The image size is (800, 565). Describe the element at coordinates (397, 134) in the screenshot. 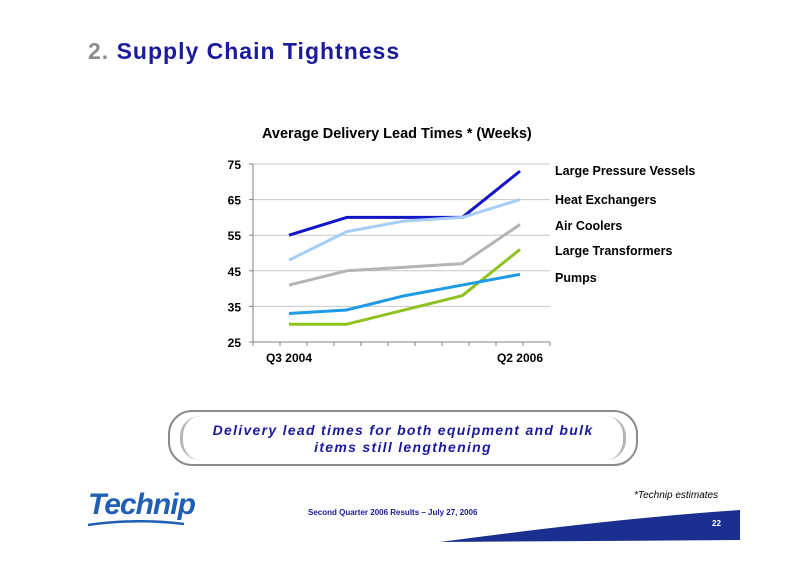

I see `chart-title: Average Delivery Lead Times * (Weeks)` at that location.